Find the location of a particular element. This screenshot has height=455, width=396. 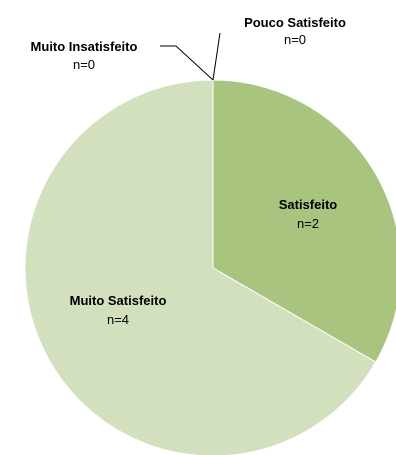

leader-line-muito-insatisfeito is located at coordinates (187, 63).